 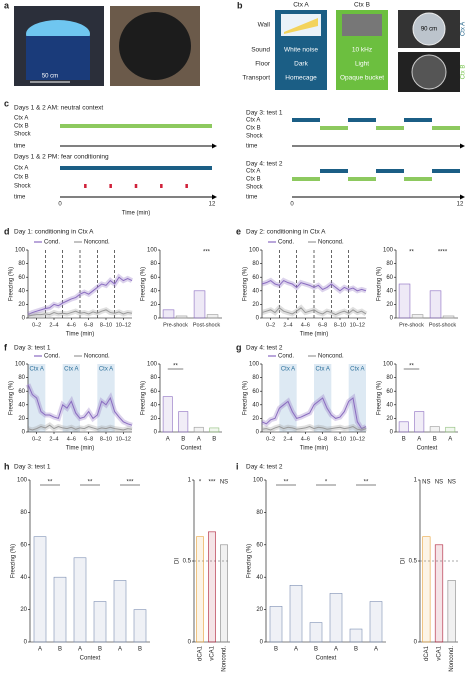 I want to click on ctx-title: Ctx B, so click(x=362, y=5).